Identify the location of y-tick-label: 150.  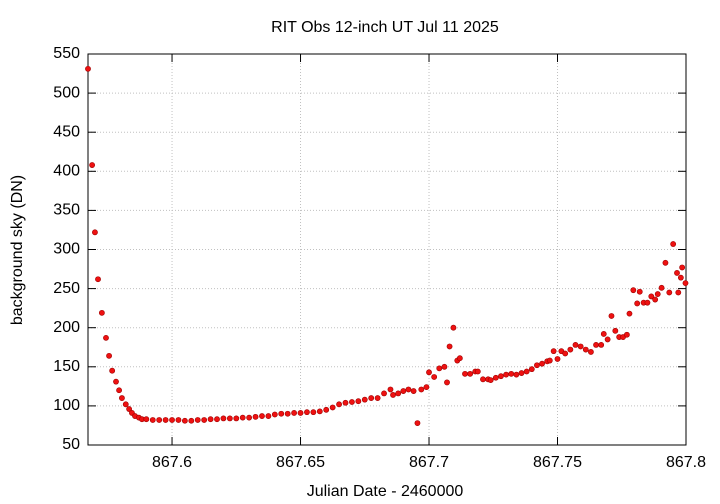
(66, 366).